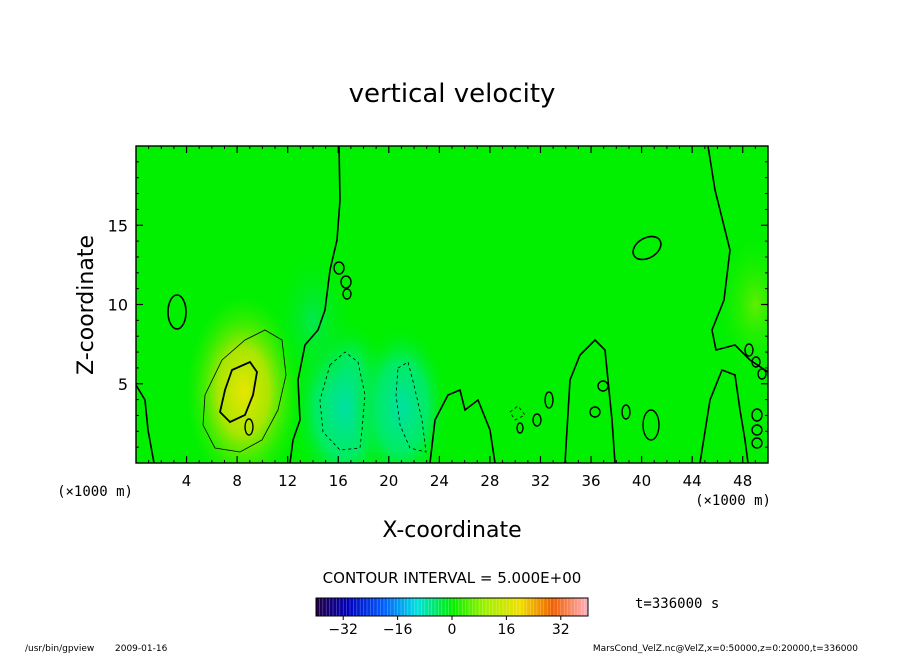  Describe the element at coordinates (540, 481) in the screenshot. I see `x-tick-label: 32` at that location.